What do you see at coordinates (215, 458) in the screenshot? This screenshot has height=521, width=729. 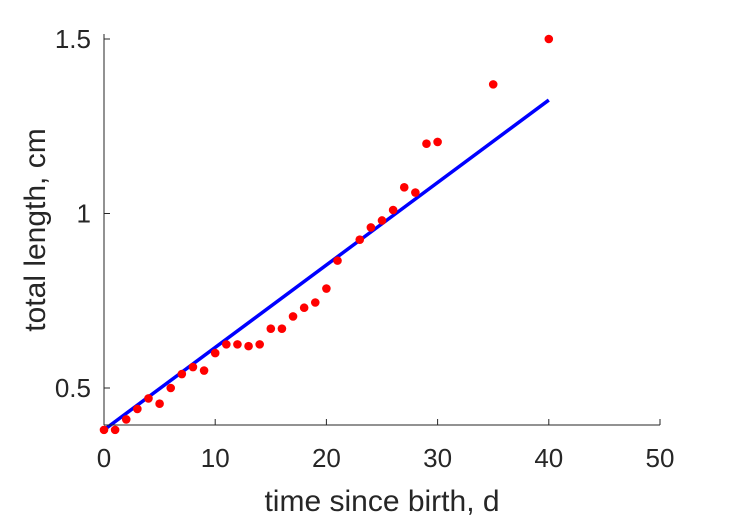 I see `x-tick-label: 10` at bounding box center [215, 458].